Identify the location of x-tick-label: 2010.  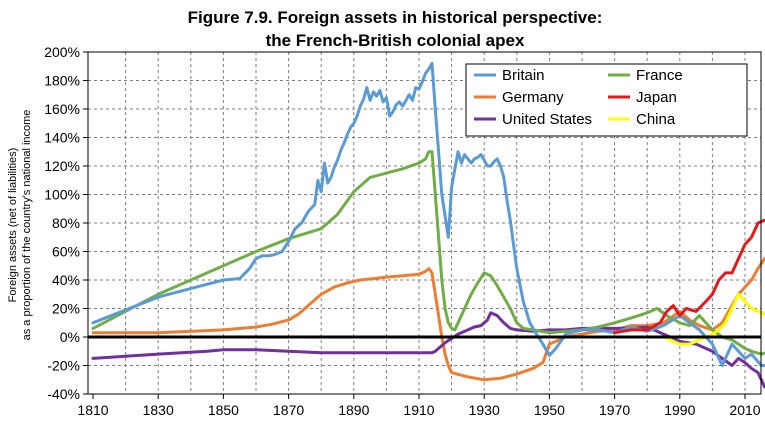
(744, 410).